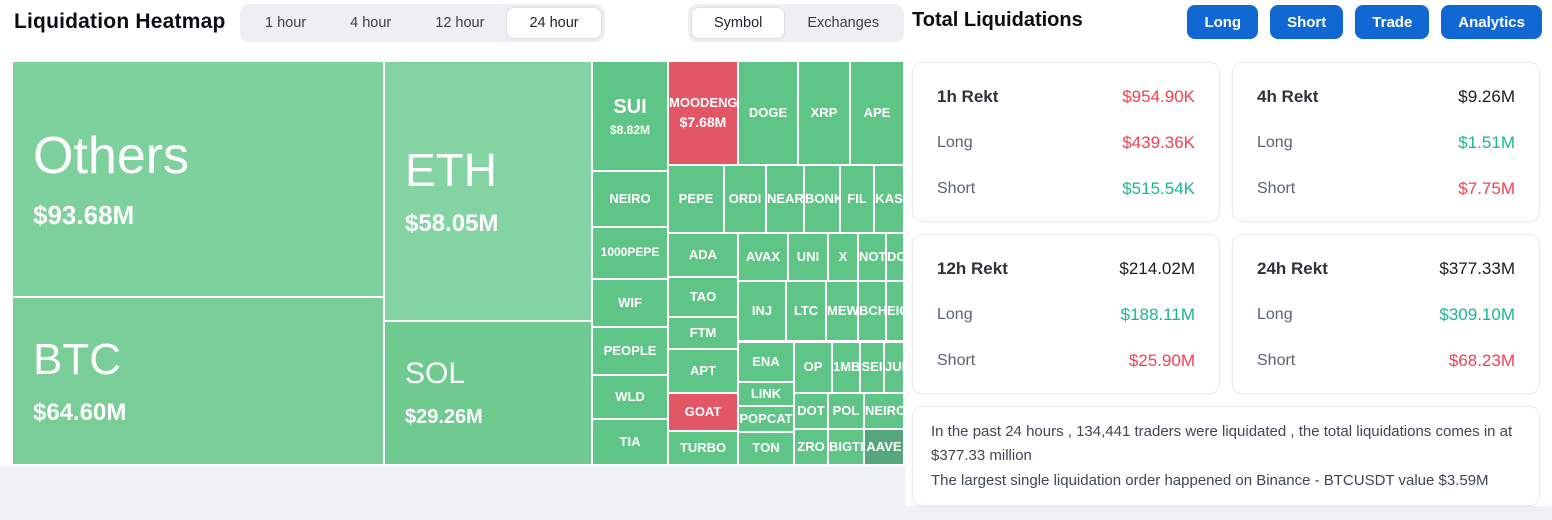 The height and width of the screenshot is (520, 1552). What do you see at coordinates (703, 448) in the screenshot?
I see `treemap-tile-turbo: TURBO` at bounding box center [703, 448].